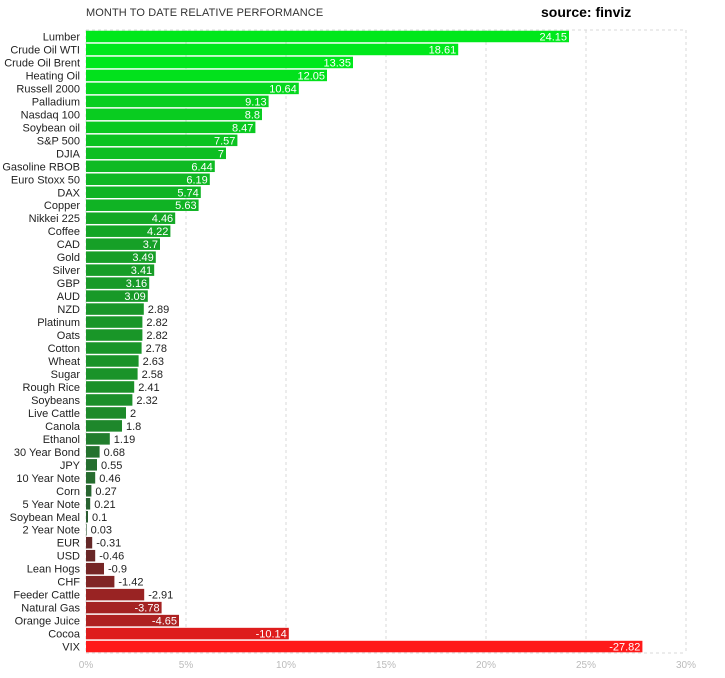 The image size is (725, 678). I want to click on category-label: EUR, so click(68, 544).